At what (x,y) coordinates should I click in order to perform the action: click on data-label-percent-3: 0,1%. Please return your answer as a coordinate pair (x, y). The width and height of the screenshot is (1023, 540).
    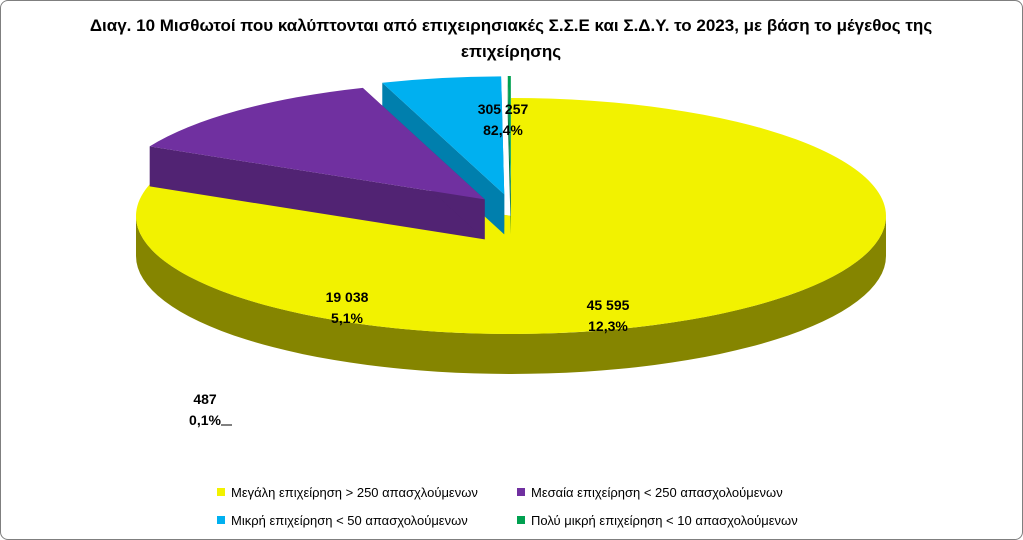
    Looking at the image, I should click on (205, 420).